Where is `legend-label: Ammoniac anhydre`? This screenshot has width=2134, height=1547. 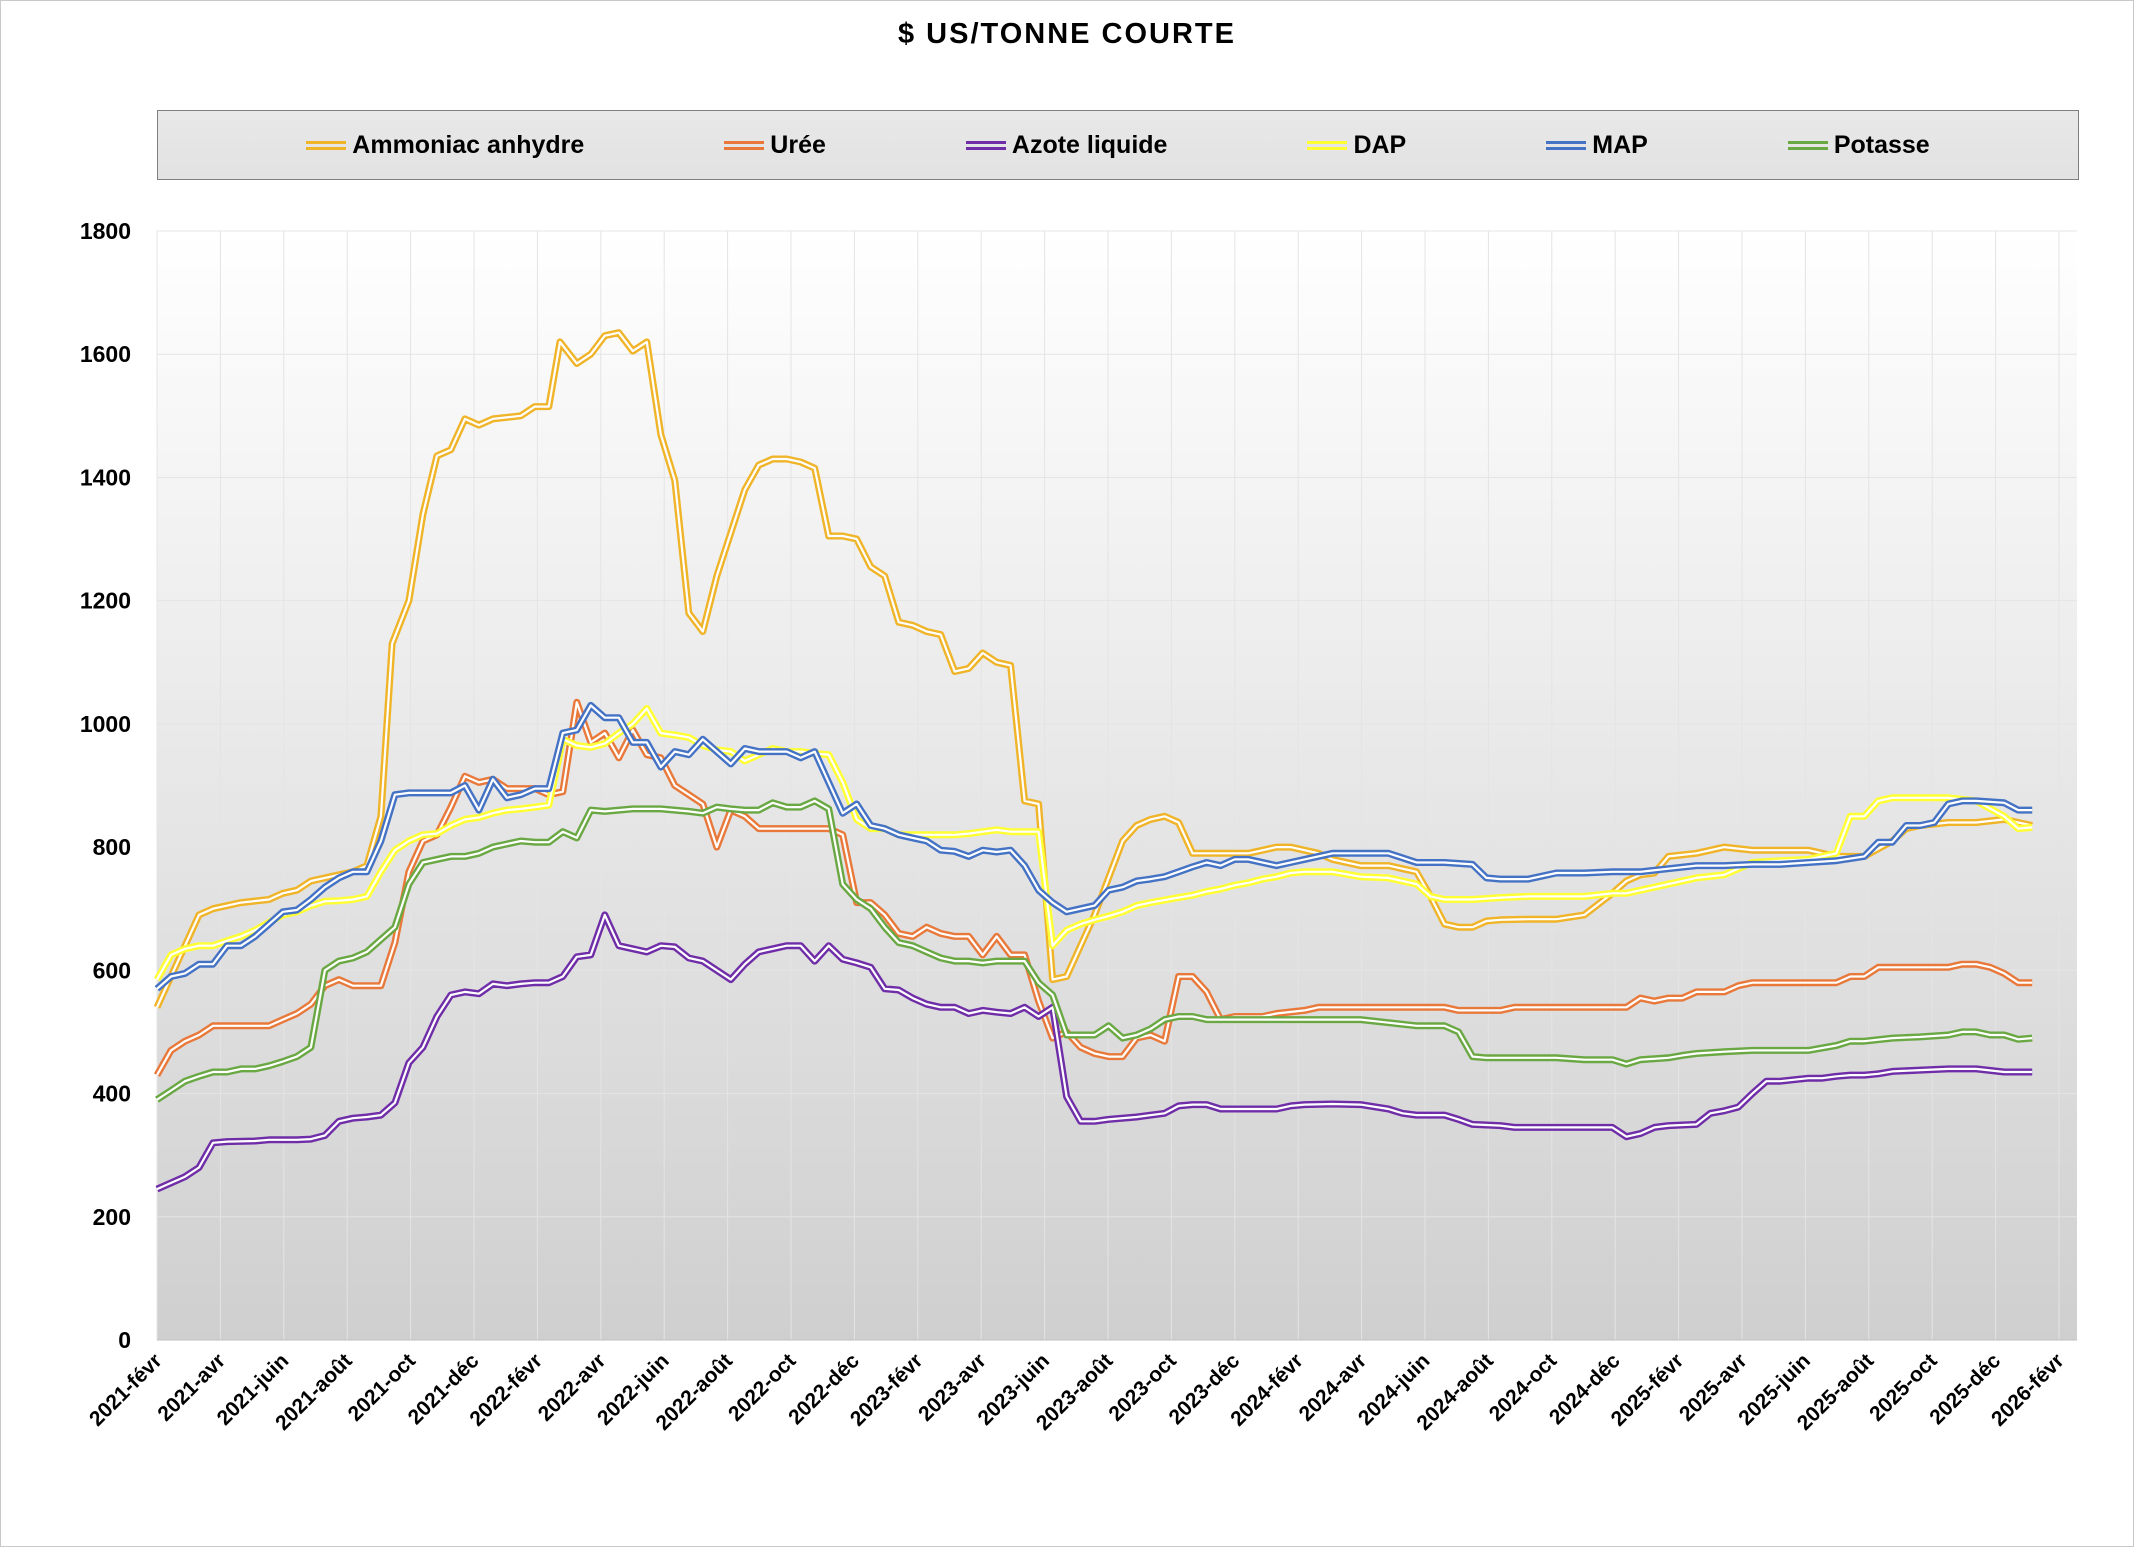
legend-label: Ammoniac anhydre is located at coordinates (468, 144).